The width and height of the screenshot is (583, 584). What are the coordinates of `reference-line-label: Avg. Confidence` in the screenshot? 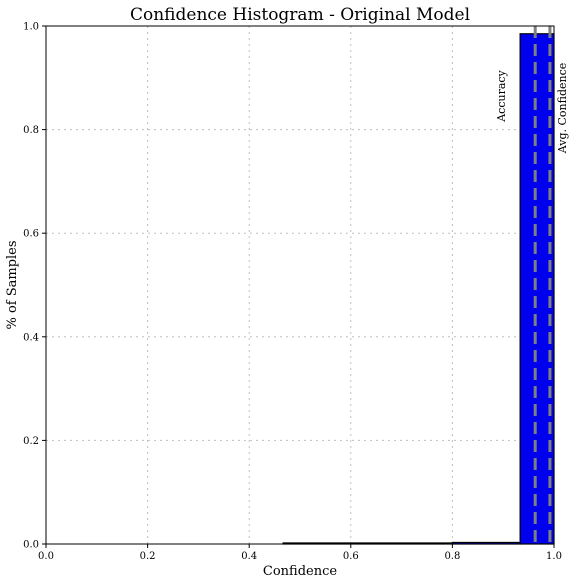 It's located at (562, 109).